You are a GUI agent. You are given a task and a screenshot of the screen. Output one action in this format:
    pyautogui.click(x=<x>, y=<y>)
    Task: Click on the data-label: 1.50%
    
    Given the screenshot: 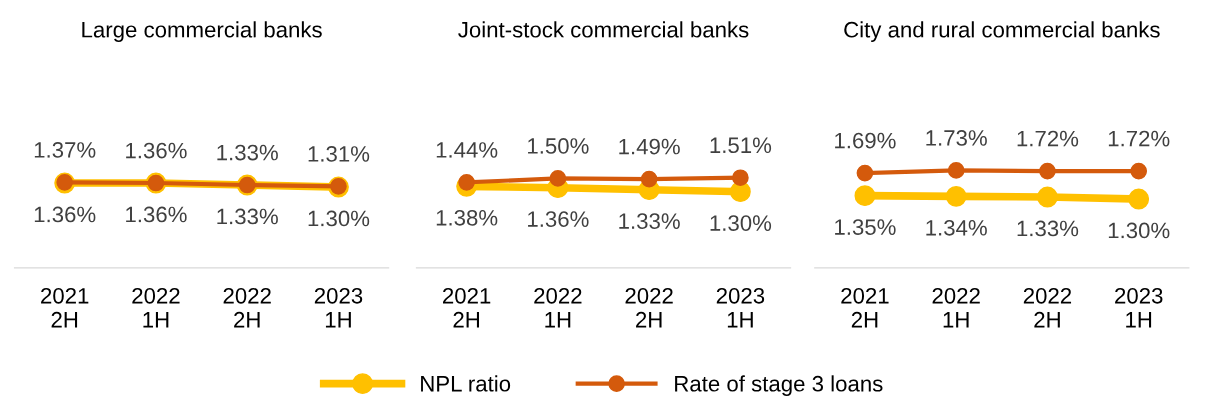 What is the action you would take?
    pyautogui.click(x=558, y=146)
    